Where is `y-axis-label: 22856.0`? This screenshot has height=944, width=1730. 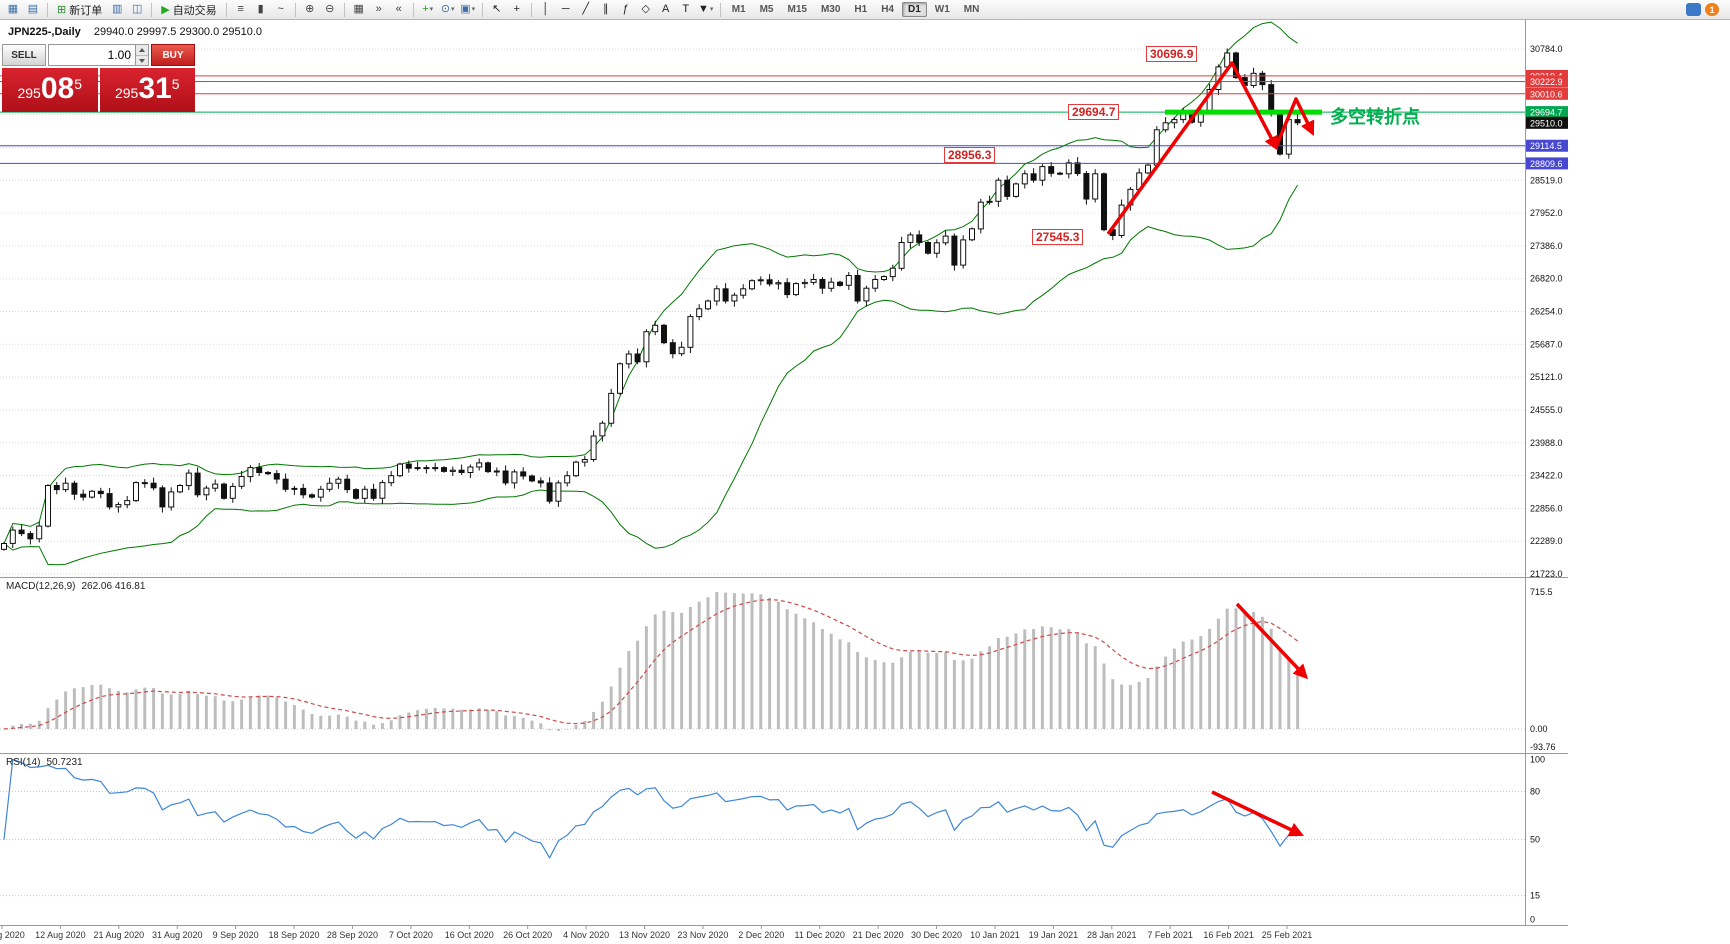 y-axis-label: 22856.0 is located at coordinates (1546, 508).